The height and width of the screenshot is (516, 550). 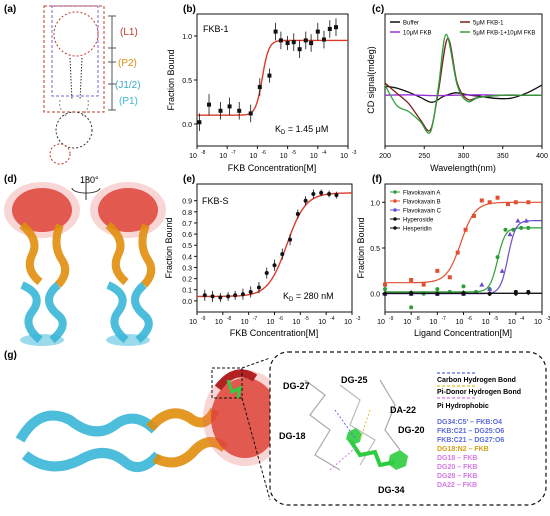 What do you see at coordinates (463, 406) in the screenshot?
I see `legend-pi-hydrophobic: Pi Hydrophobic` at bounding box center [463, 406].